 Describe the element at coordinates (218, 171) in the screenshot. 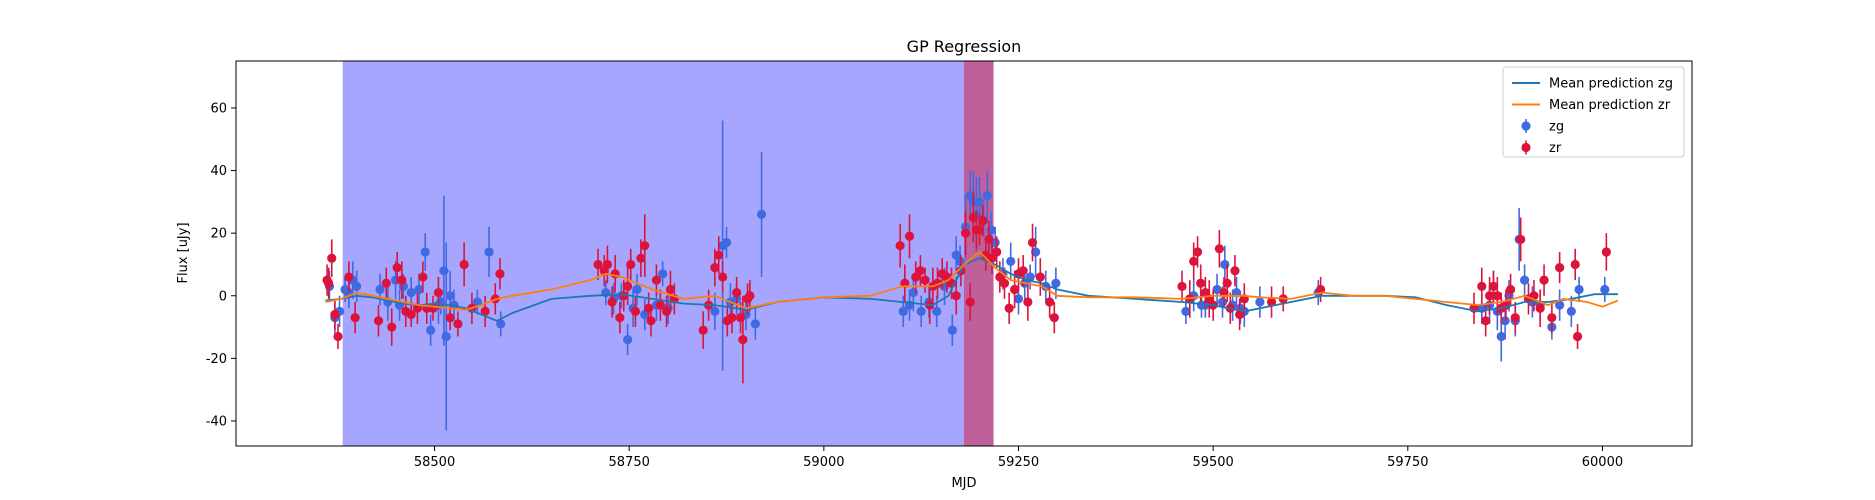

I see `y-tick-label: 40` at that location.